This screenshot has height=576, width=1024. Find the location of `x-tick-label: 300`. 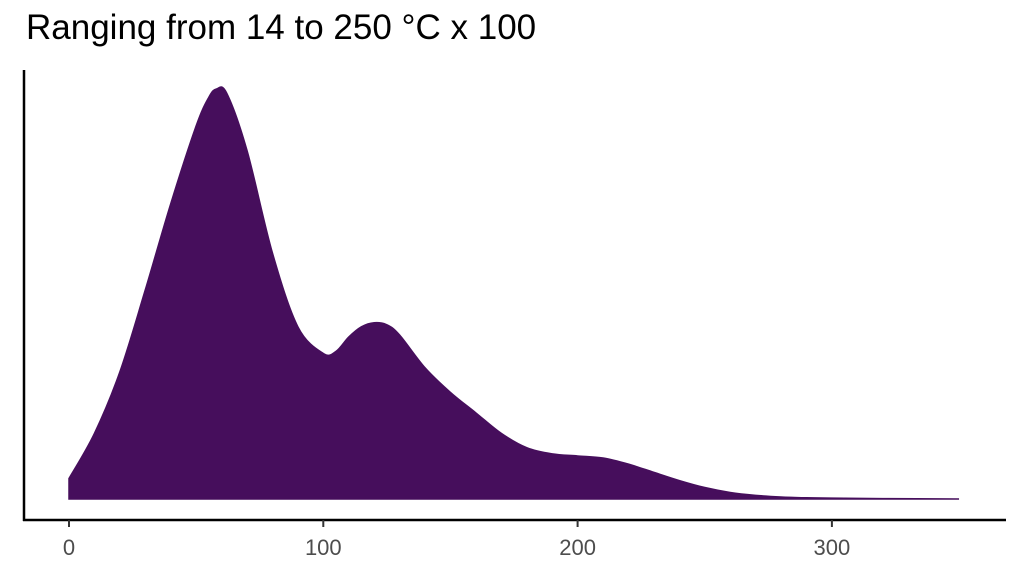

x-tick-label: 300 is located at coordinates (832, 547).